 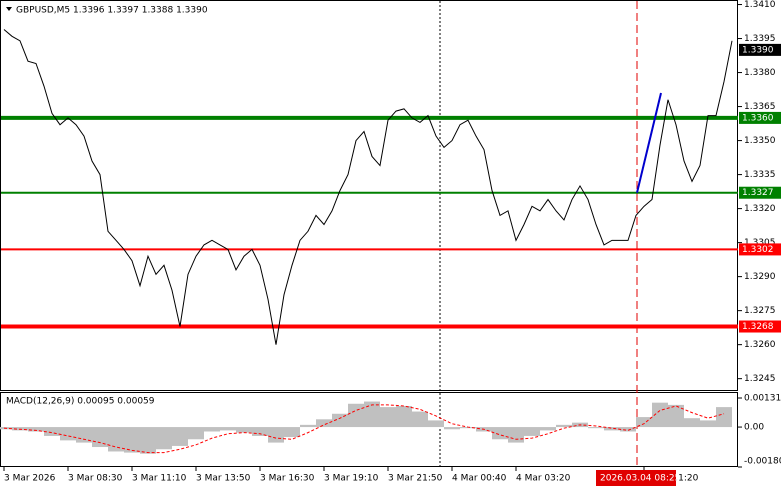 What do you see at coordinates (159, 479) in the screenshot?
I see `x-tick-label: 3 Mar 11:10` at bounding box center [159, 479].